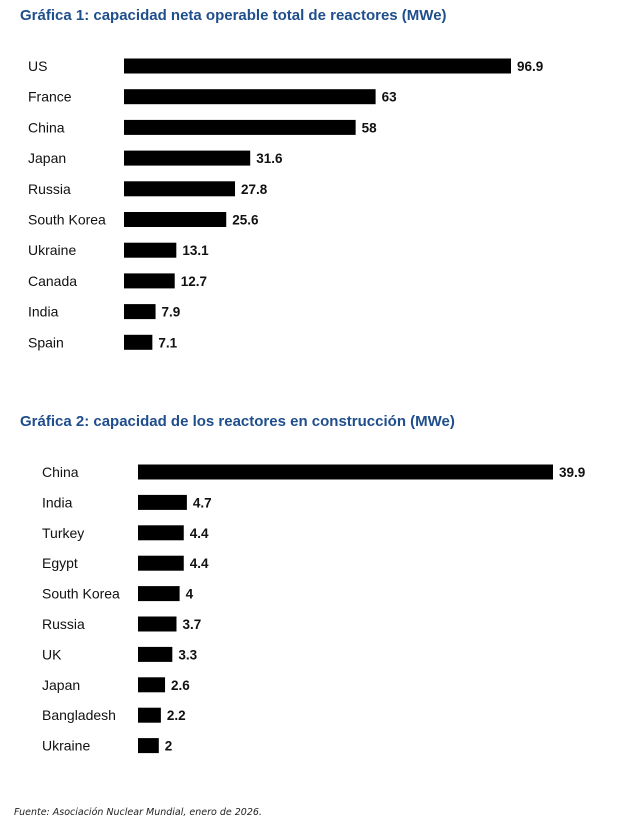  Describe the element at coordinates (176, 715) in the screenshot. I see `value-label: 2.2` at that location.